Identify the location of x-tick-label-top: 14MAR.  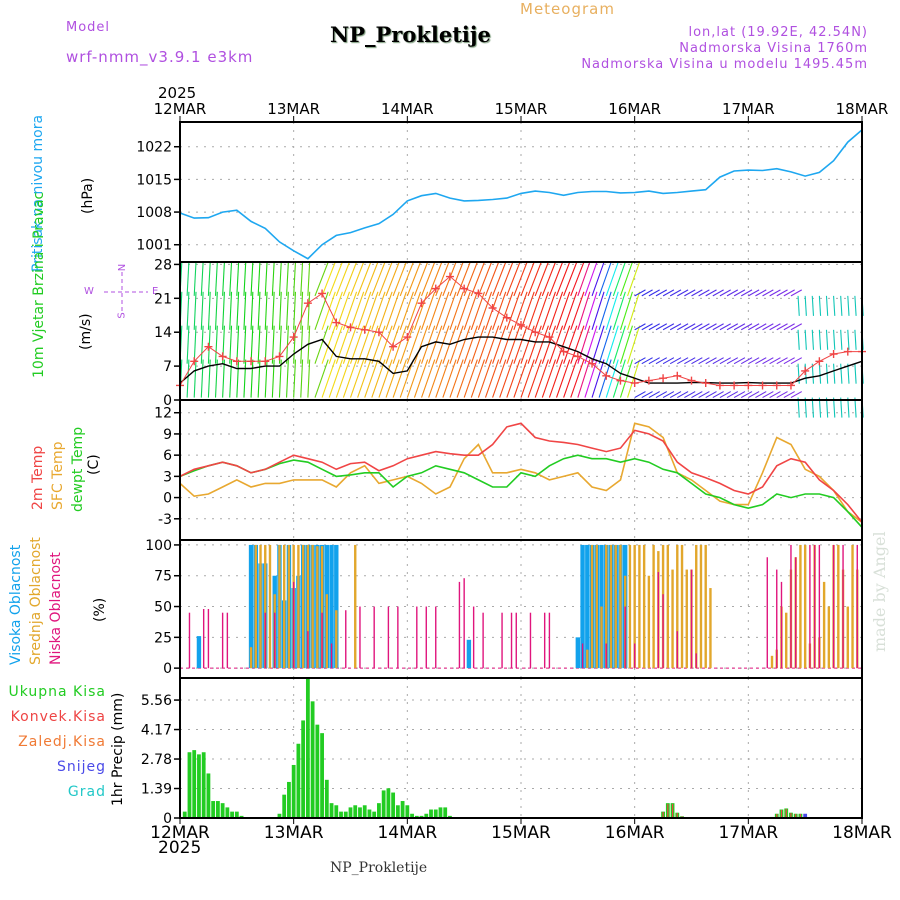
(407, 109).